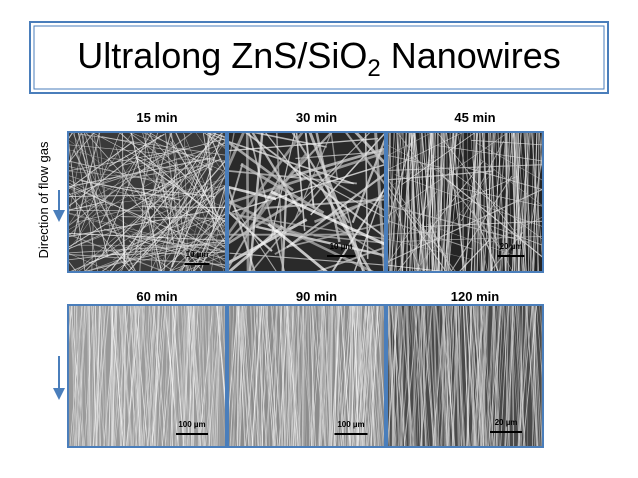 The width and height of the screenshot is (638, 478). I want to click on side-label: Direction of flow gas, so click(43, 200).